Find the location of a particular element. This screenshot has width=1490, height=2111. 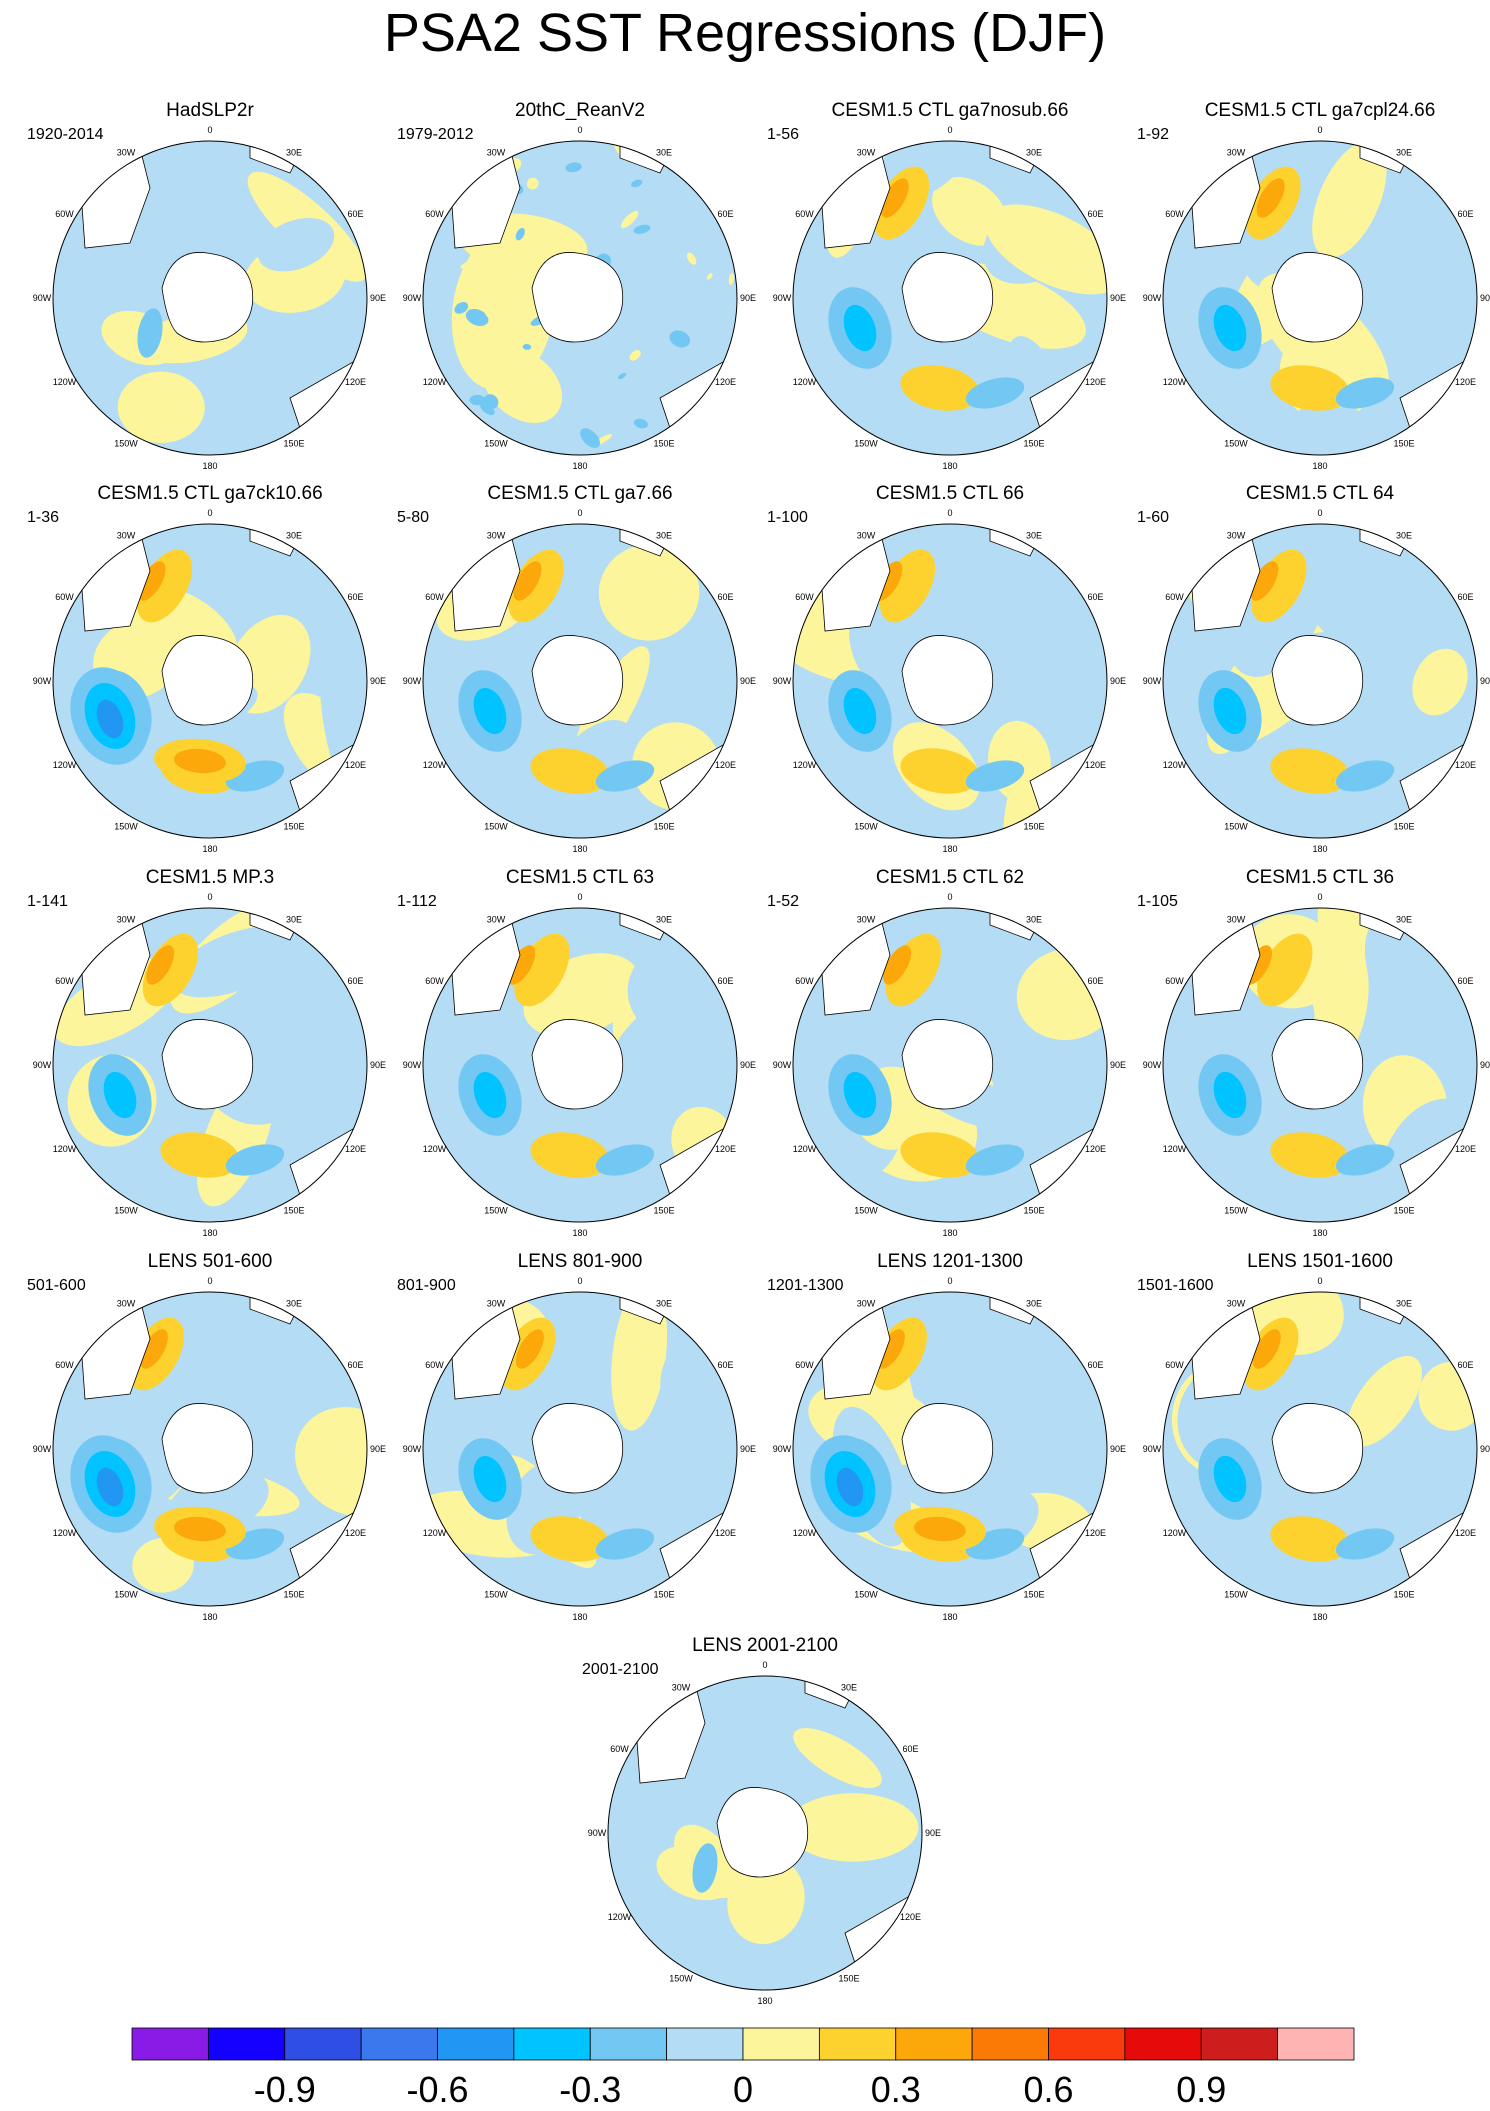

panel-period: 1-100 is located at coordinates (787, 517).